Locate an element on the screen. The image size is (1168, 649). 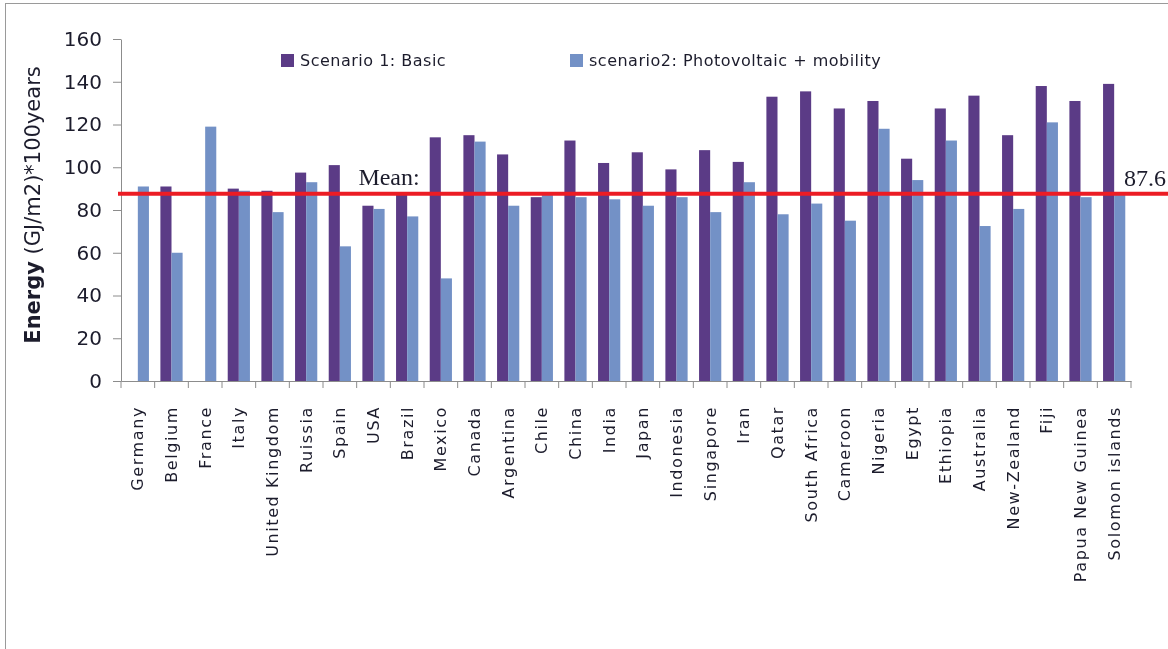
x-tick-label: United Kingdom is located at coordinates (273, 481).